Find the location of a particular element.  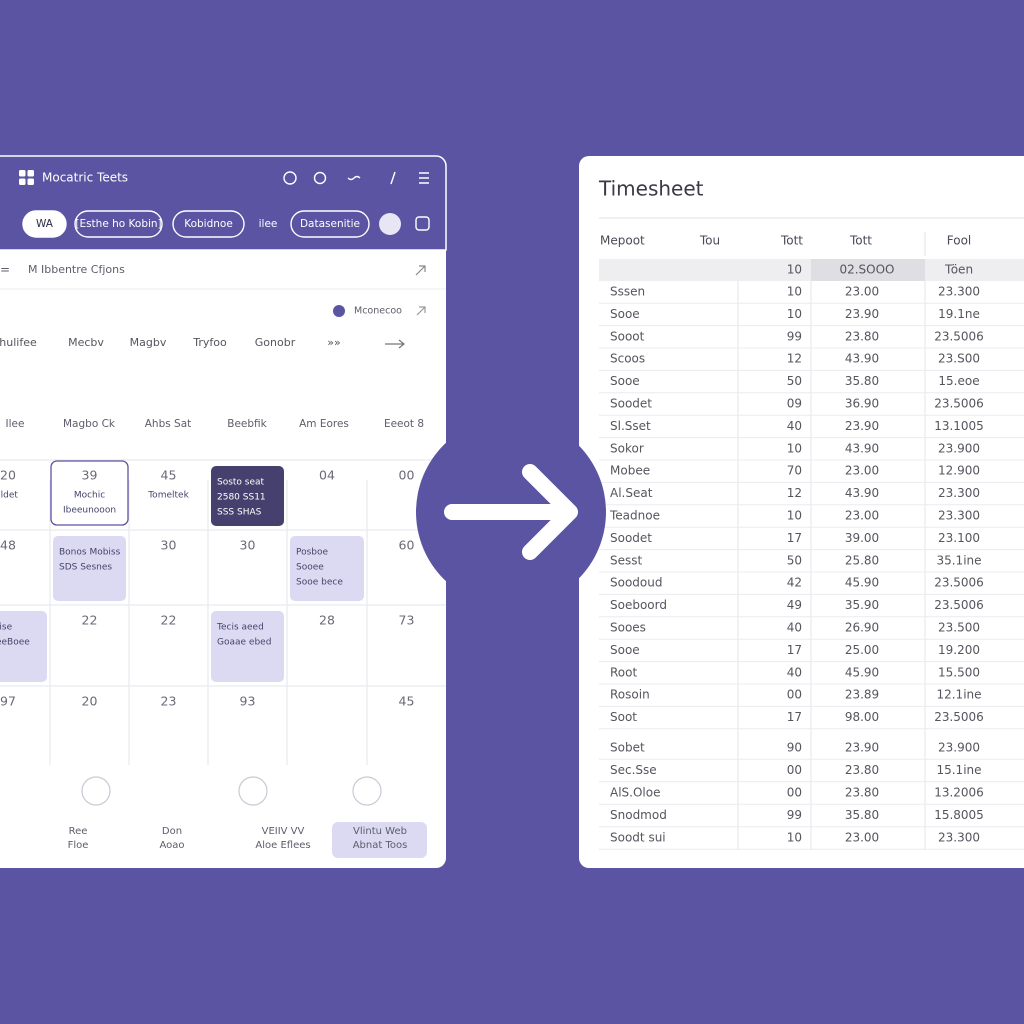

footer-active is located at coordinates (379, 840).